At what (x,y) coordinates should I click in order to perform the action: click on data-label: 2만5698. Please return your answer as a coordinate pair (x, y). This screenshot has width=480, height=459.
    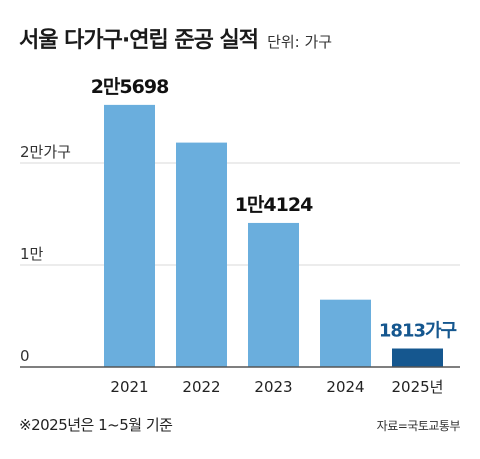
    Looking at the image, I should click on (130, 87).